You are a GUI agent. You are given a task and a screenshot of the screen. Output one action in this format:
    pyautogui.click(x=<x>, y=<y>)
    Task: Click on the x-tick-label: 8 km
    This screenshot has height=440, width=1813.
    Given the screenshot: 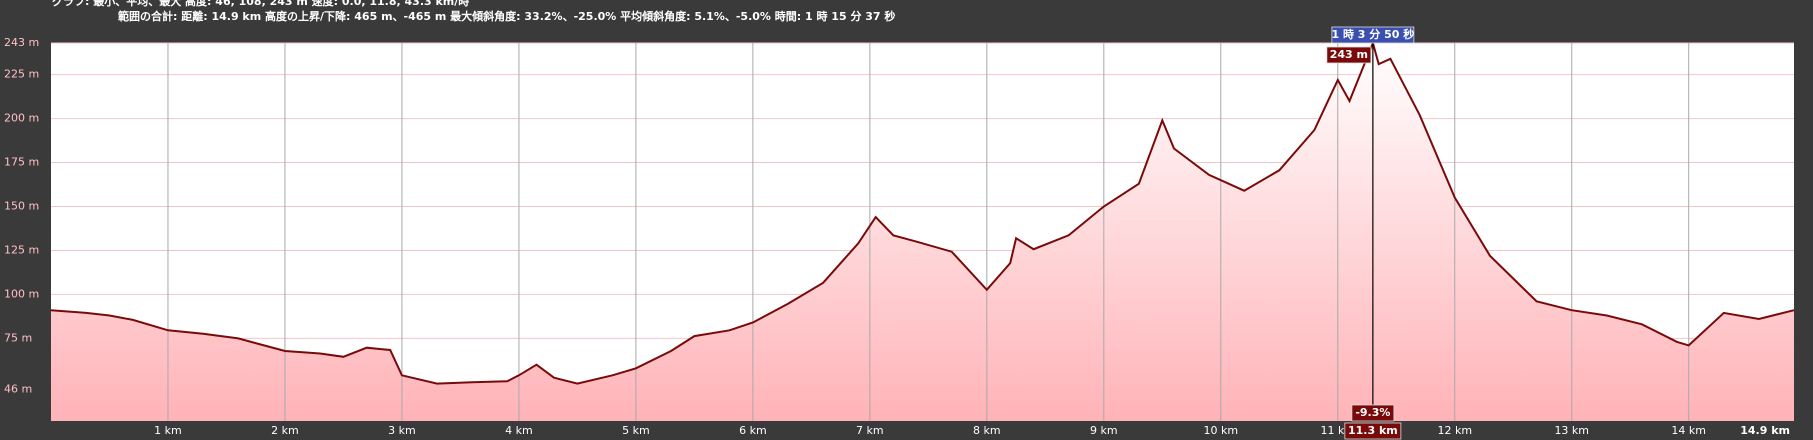 What is the action you would take?
    pyautogui.click(x=987, y=430)
    